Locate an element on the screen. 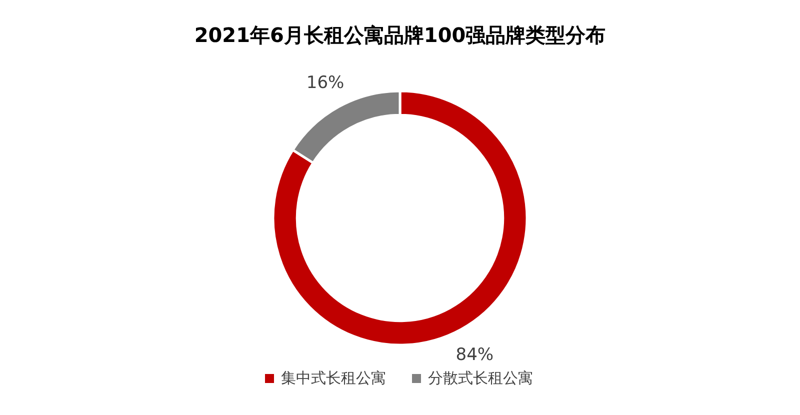  data-label: 16% is located at coordinates (325, 83).